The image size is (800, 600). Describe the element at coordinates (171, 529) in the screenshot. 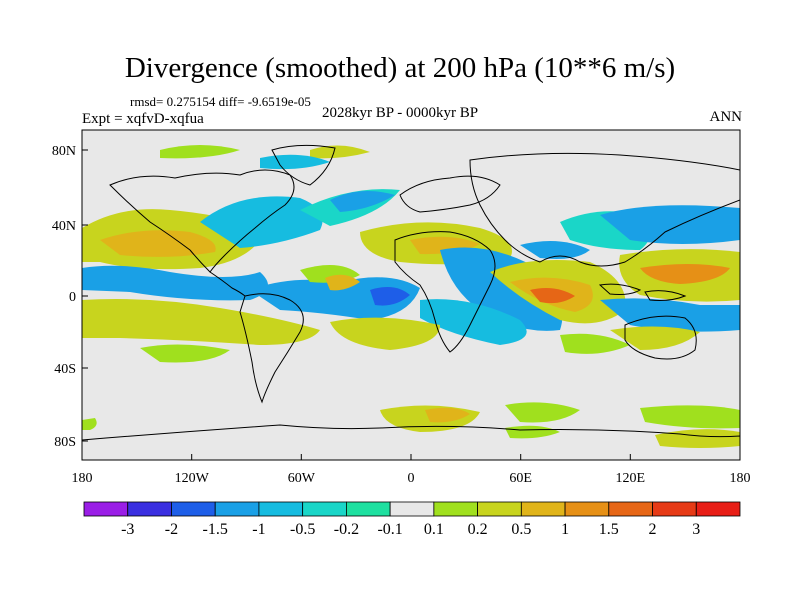

I see `colorbar-label: -2` at that location.